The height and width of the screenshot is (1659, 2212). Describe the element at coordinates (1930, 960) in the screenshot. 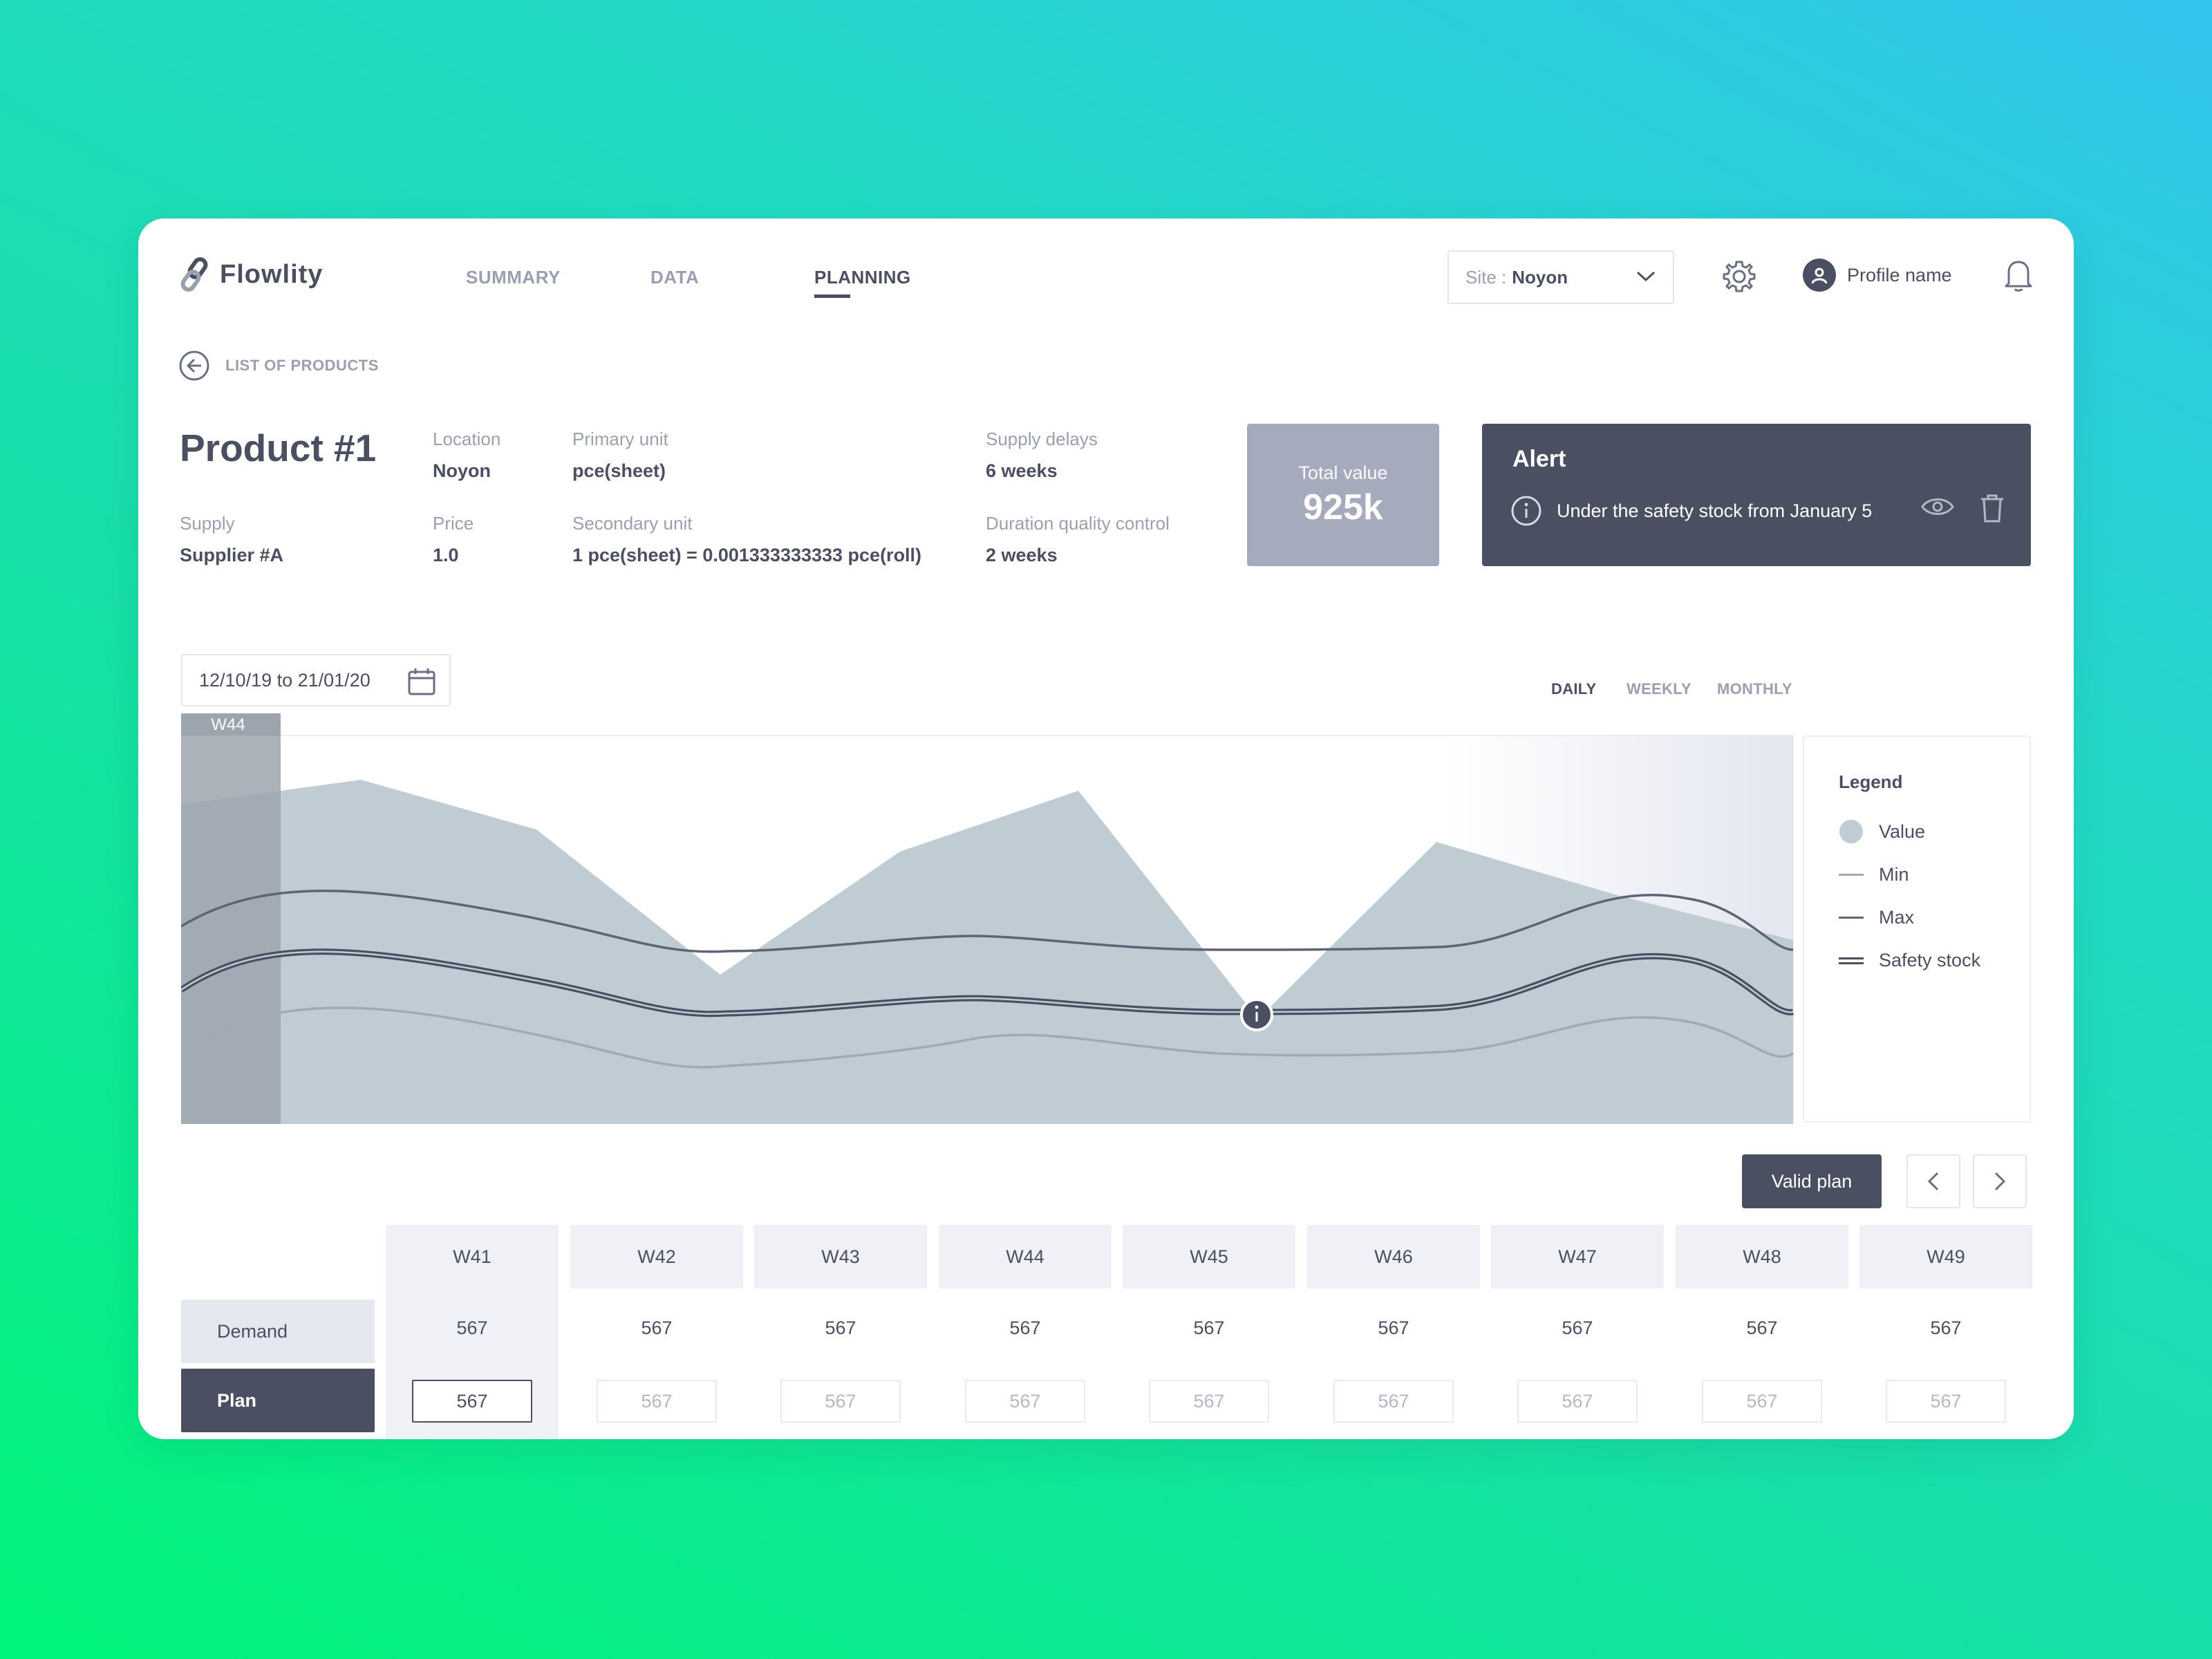

I see `legend-safety-stock-label: Safety stock` at that location.